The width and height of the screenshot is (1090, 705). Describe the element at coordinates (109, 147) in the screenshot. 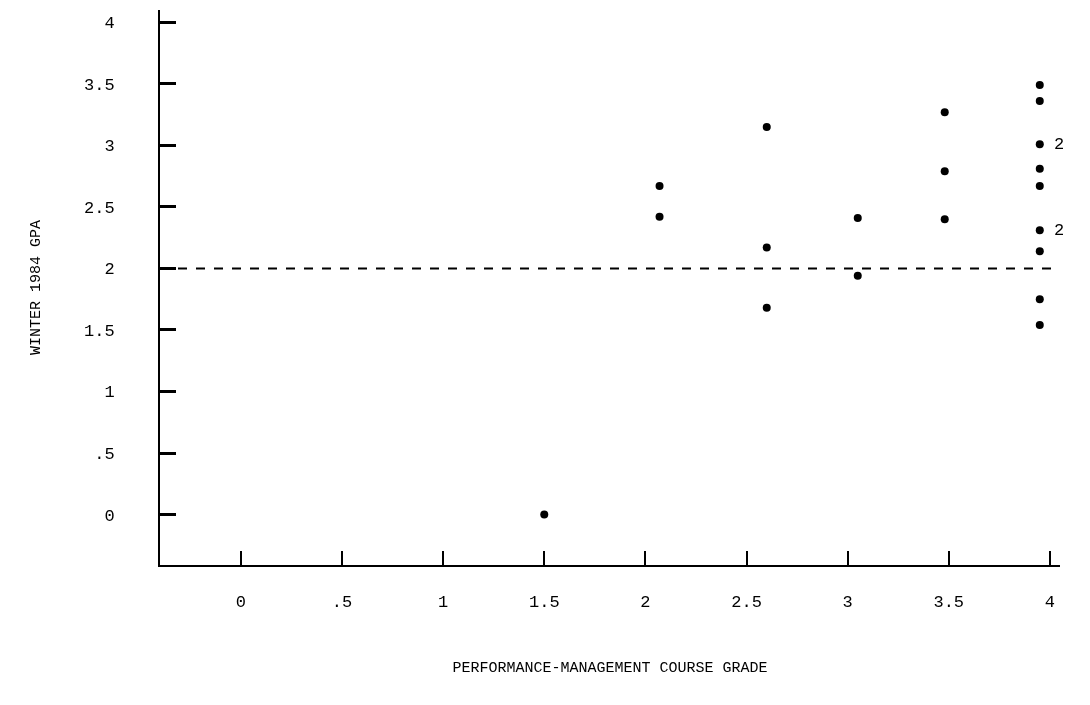

I see `y-tick-label: 3` at that location.